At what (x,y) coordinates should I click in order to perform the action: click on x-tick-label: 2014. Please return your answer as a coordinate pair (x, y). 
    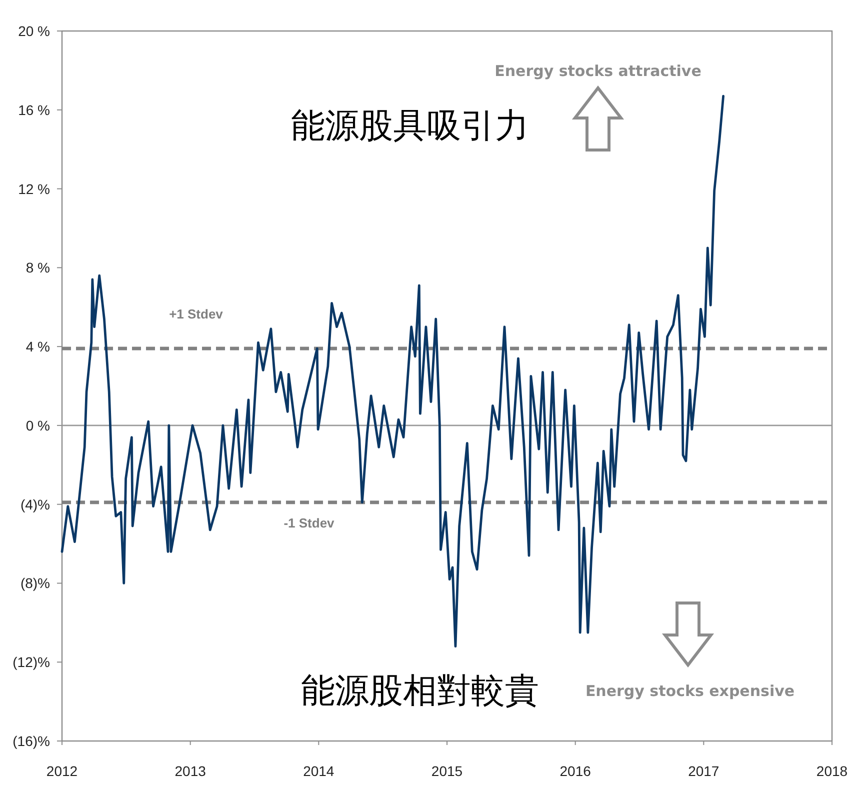
    Looking at the image, I should click on (318, 771).